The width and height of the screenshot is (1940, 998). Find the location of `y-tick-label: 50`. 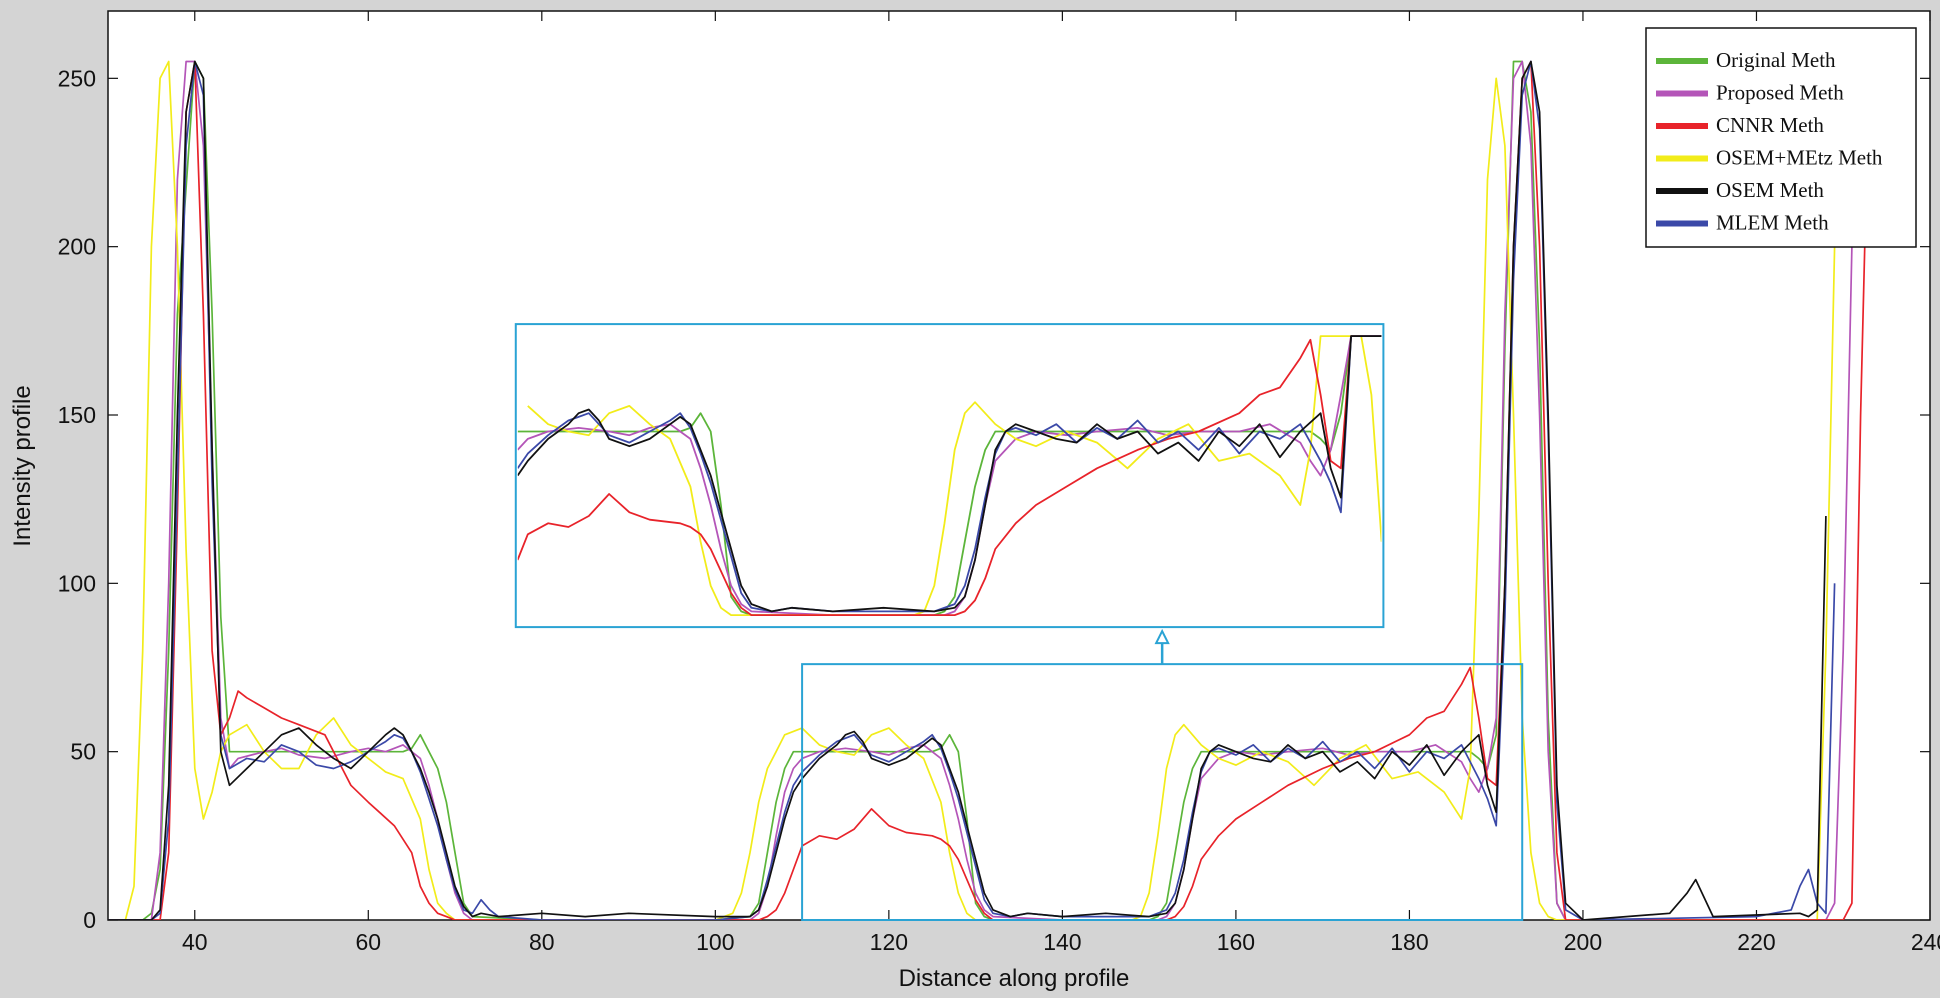

y-tick-label: 50 is located at coordinates (83, 752).